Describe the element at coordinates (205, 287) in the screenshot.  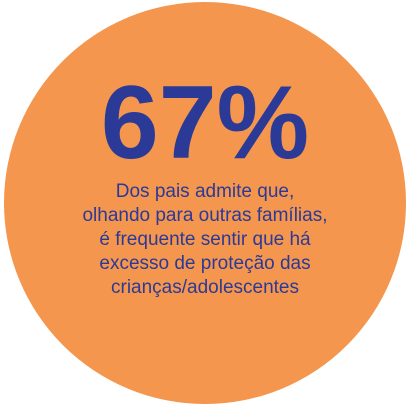
I see `caption-line: crianças/adolescentes` at that location.